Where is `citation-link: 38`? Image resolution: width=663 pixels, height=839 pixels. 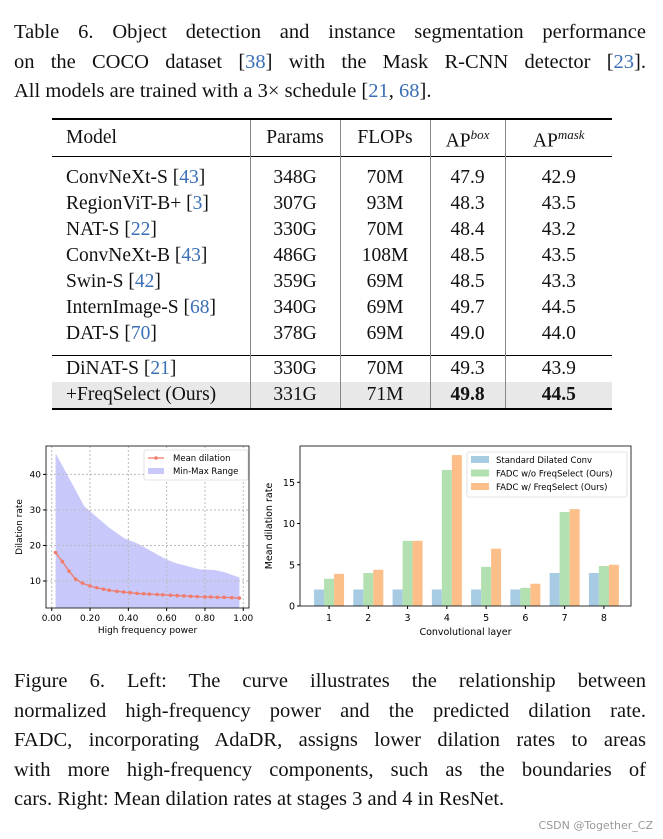
citation-link: 38 is located at coordinates (255, 61).